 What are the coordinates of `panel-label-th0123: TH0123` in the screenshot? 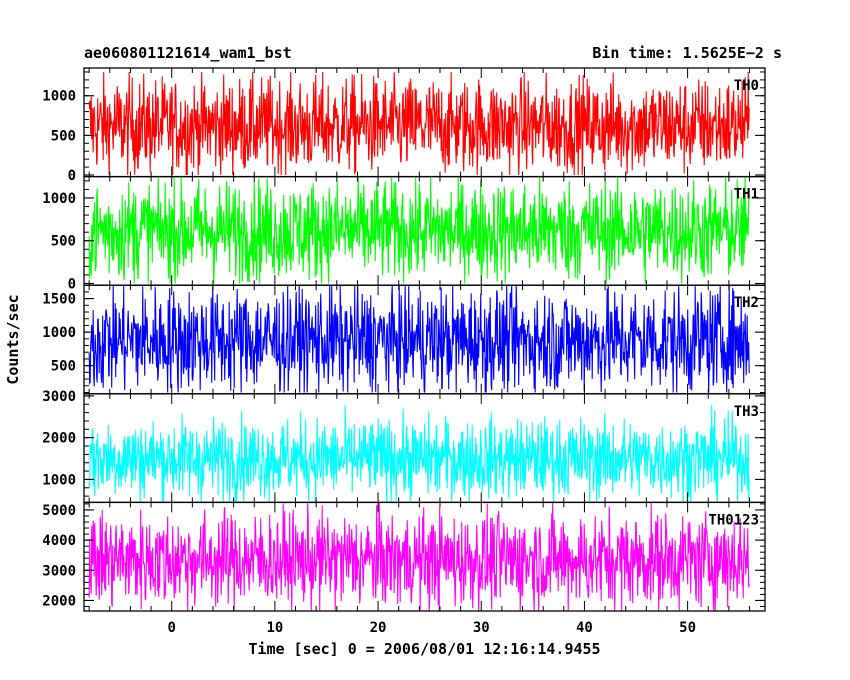 It's located at (733, 520).